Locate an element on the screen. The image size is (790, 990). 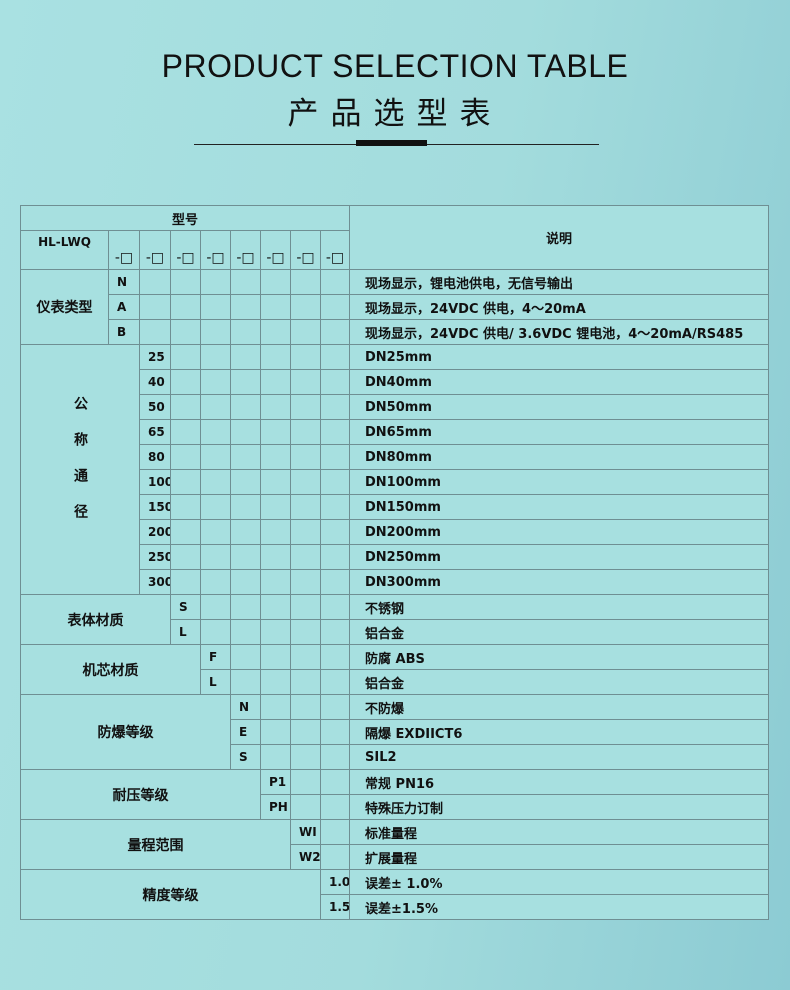
option-description: 隔爆 EXDIICT6 is located at coordinates (559, 732).